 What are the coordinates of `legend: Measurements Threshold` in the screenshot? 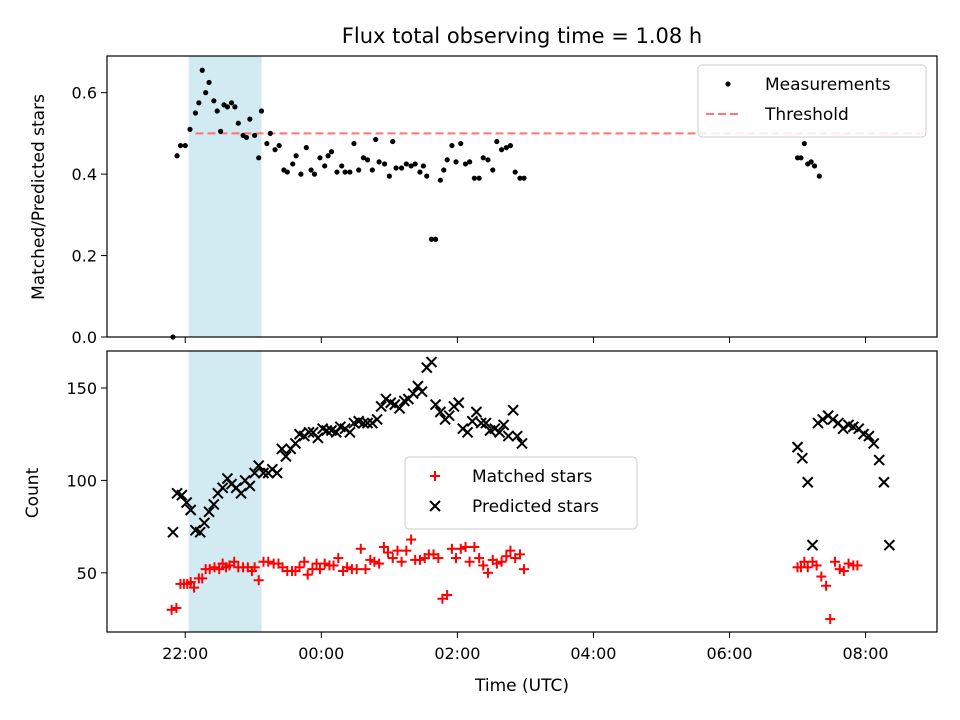 It's located at (812, 101).